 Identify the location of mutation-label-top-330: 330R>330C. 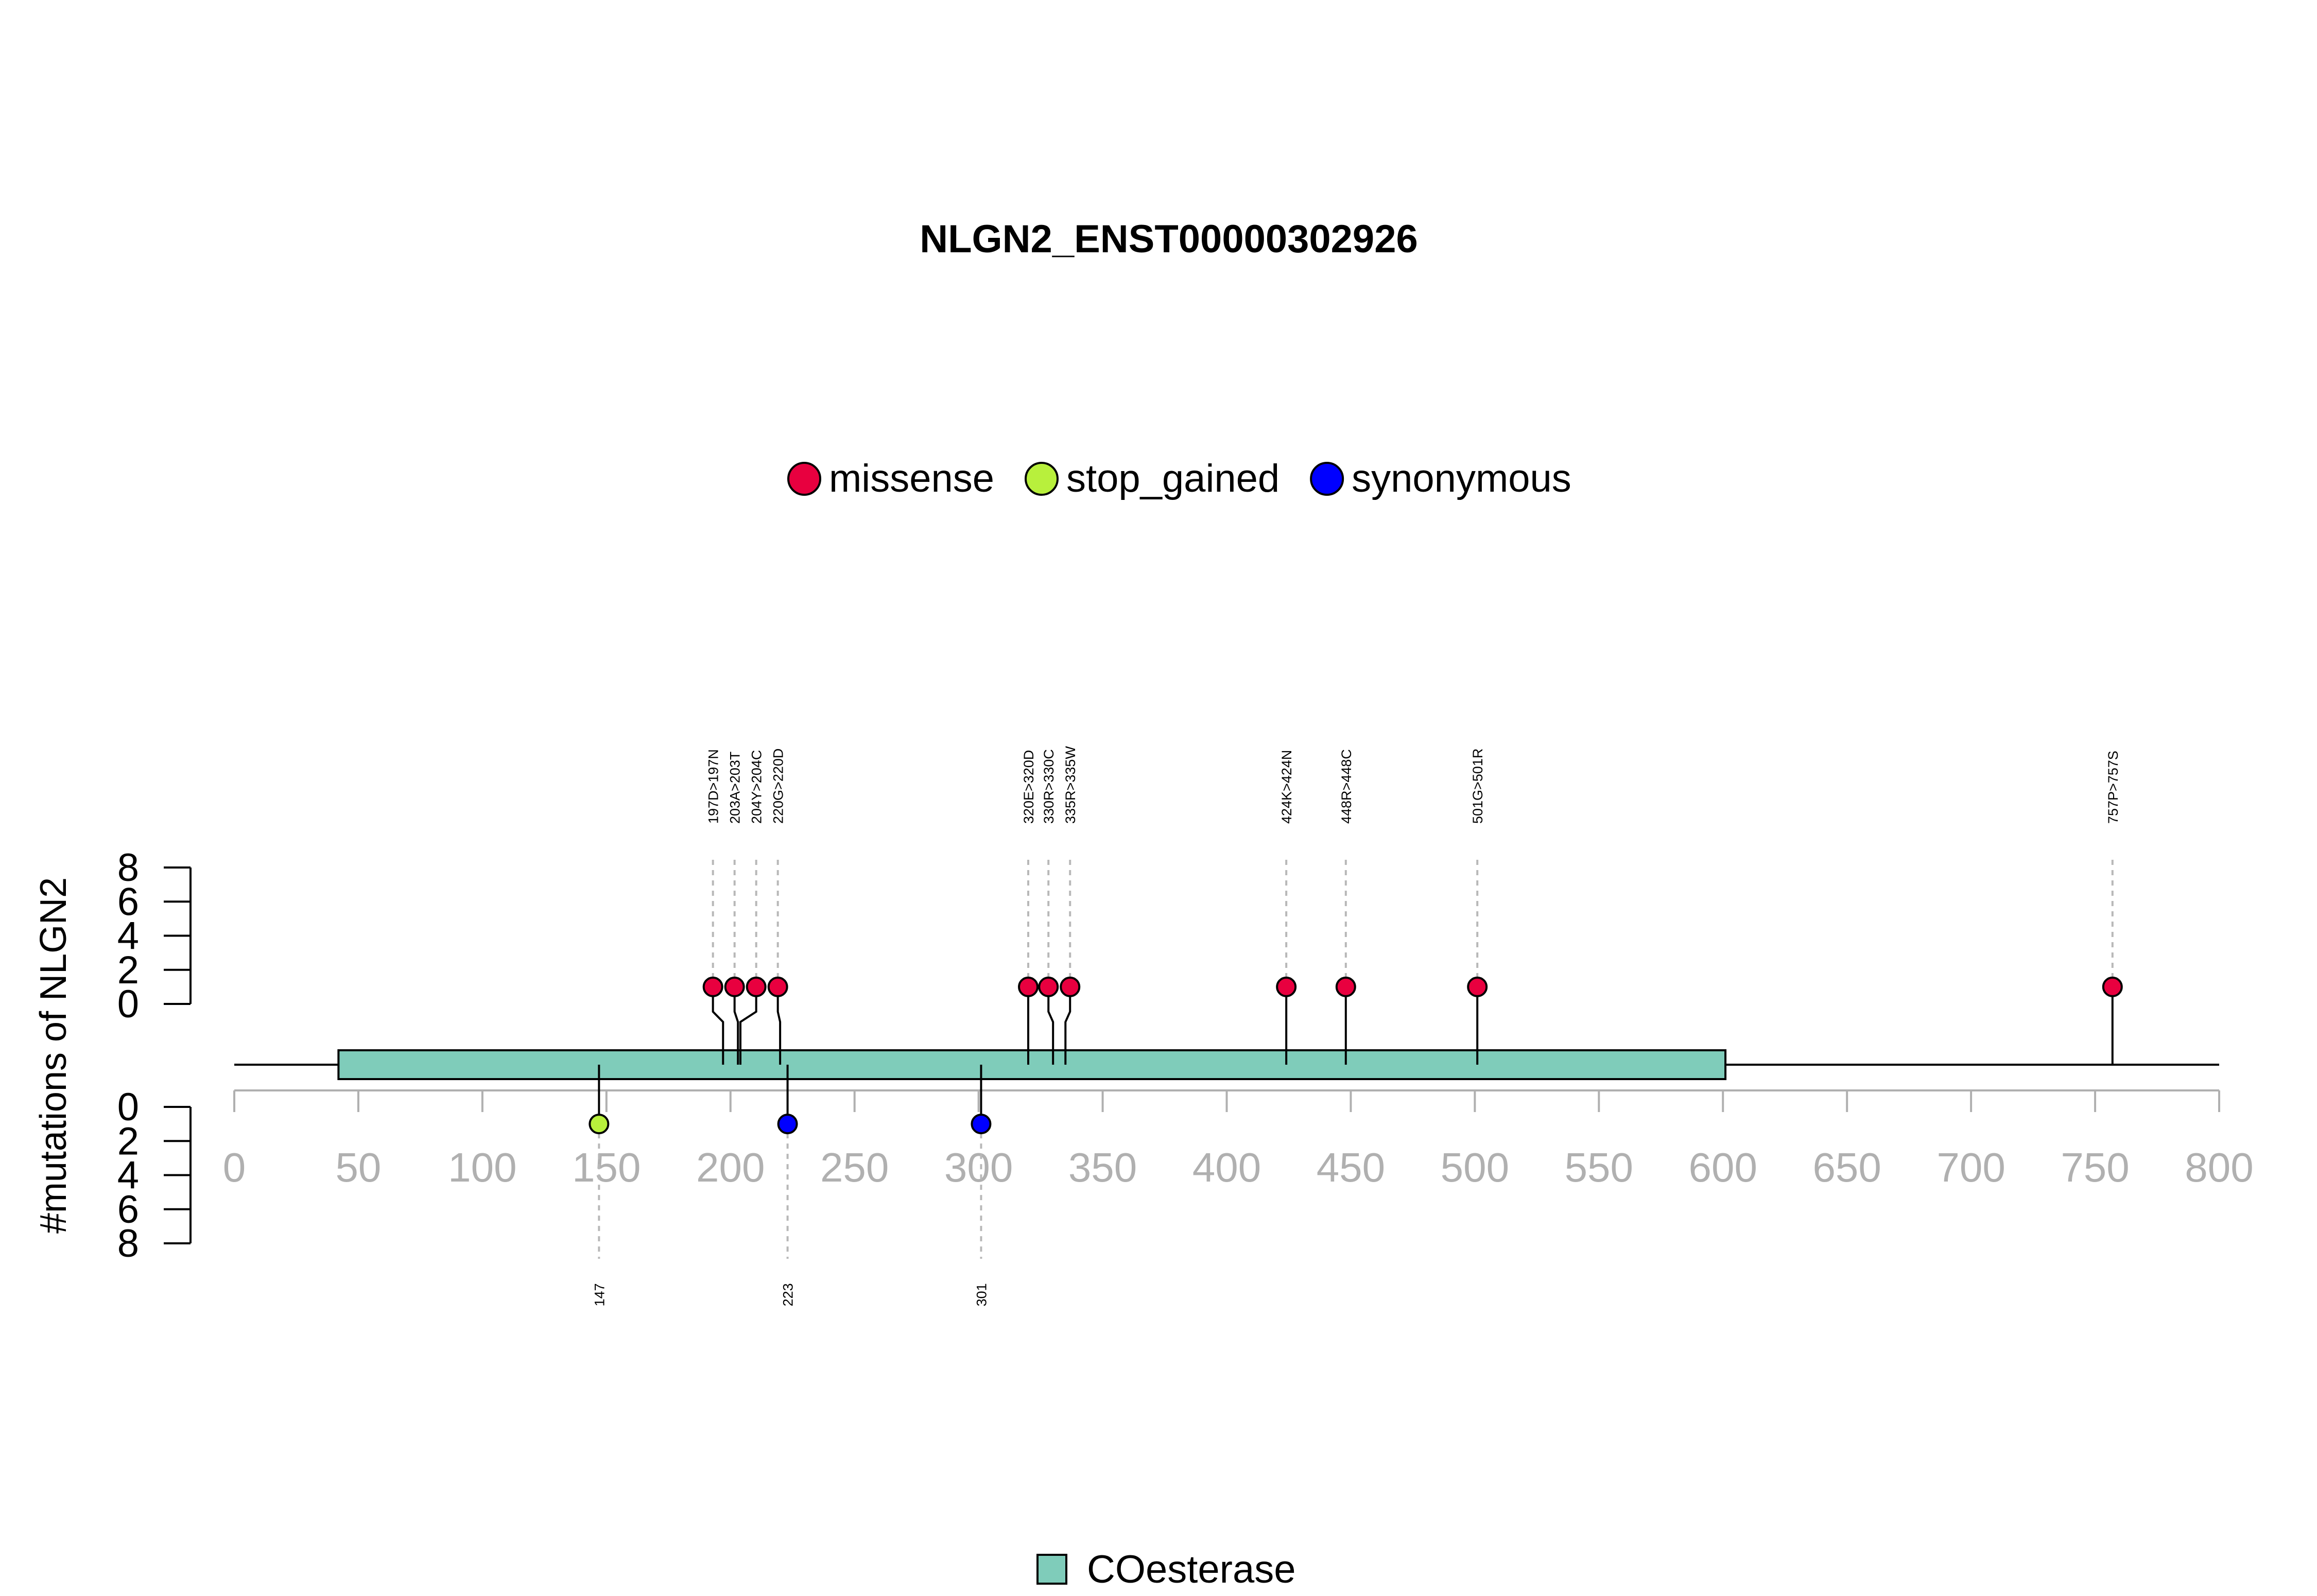
(1049, 786).